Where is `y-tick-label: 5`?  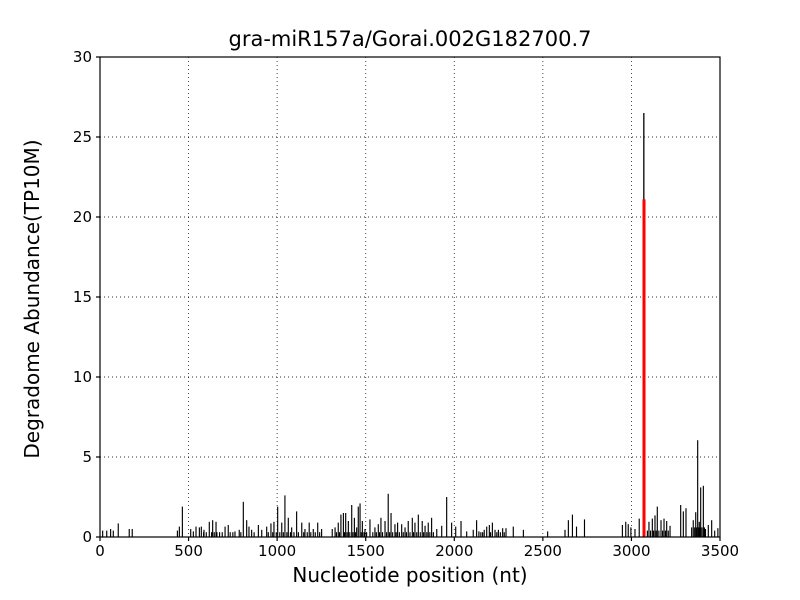 y-tick-label: 5 is located at coordinates (87, 457).